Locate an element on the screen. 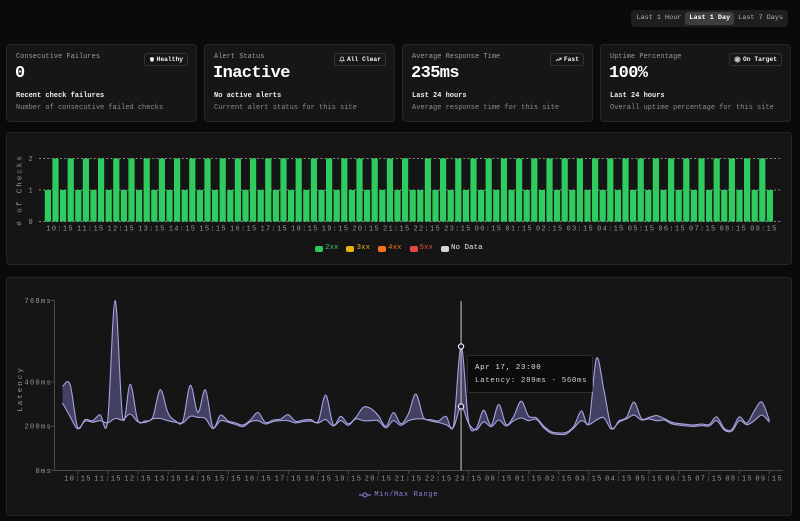 The height and width of the screenshot is (521, 800). svg-text: Latency is located at coordinates (21, 389).